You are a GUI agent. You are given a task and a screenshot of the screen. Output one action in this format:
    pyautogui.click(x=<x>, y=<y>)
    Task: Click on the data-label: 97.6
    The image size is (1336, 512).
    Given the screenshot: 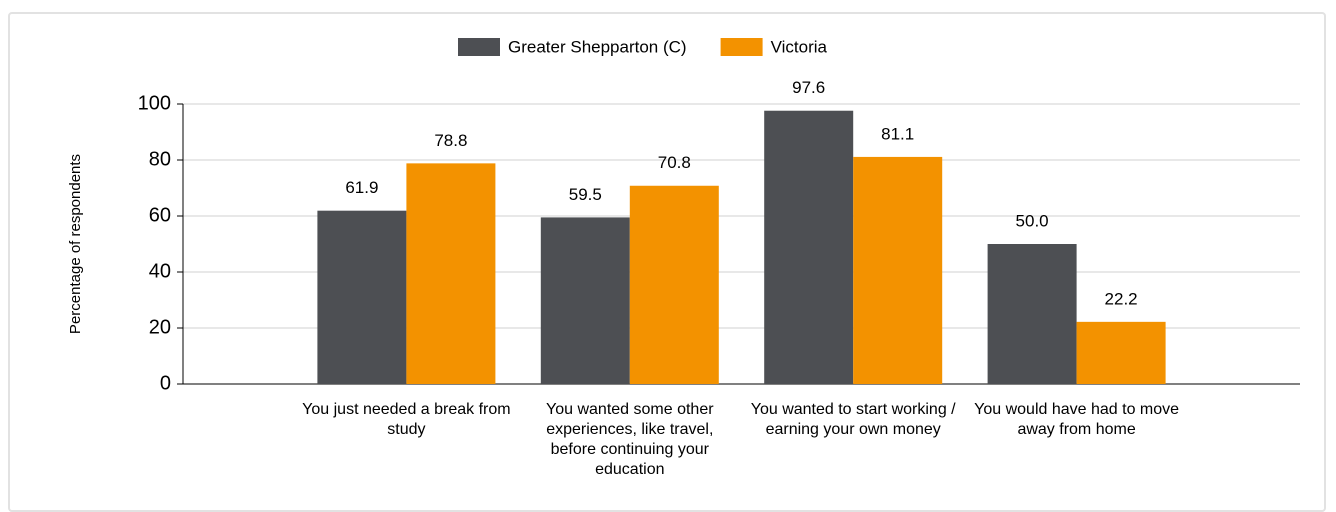 What is the action you would take?
    pyautogui.click(x=808, y=87)
    